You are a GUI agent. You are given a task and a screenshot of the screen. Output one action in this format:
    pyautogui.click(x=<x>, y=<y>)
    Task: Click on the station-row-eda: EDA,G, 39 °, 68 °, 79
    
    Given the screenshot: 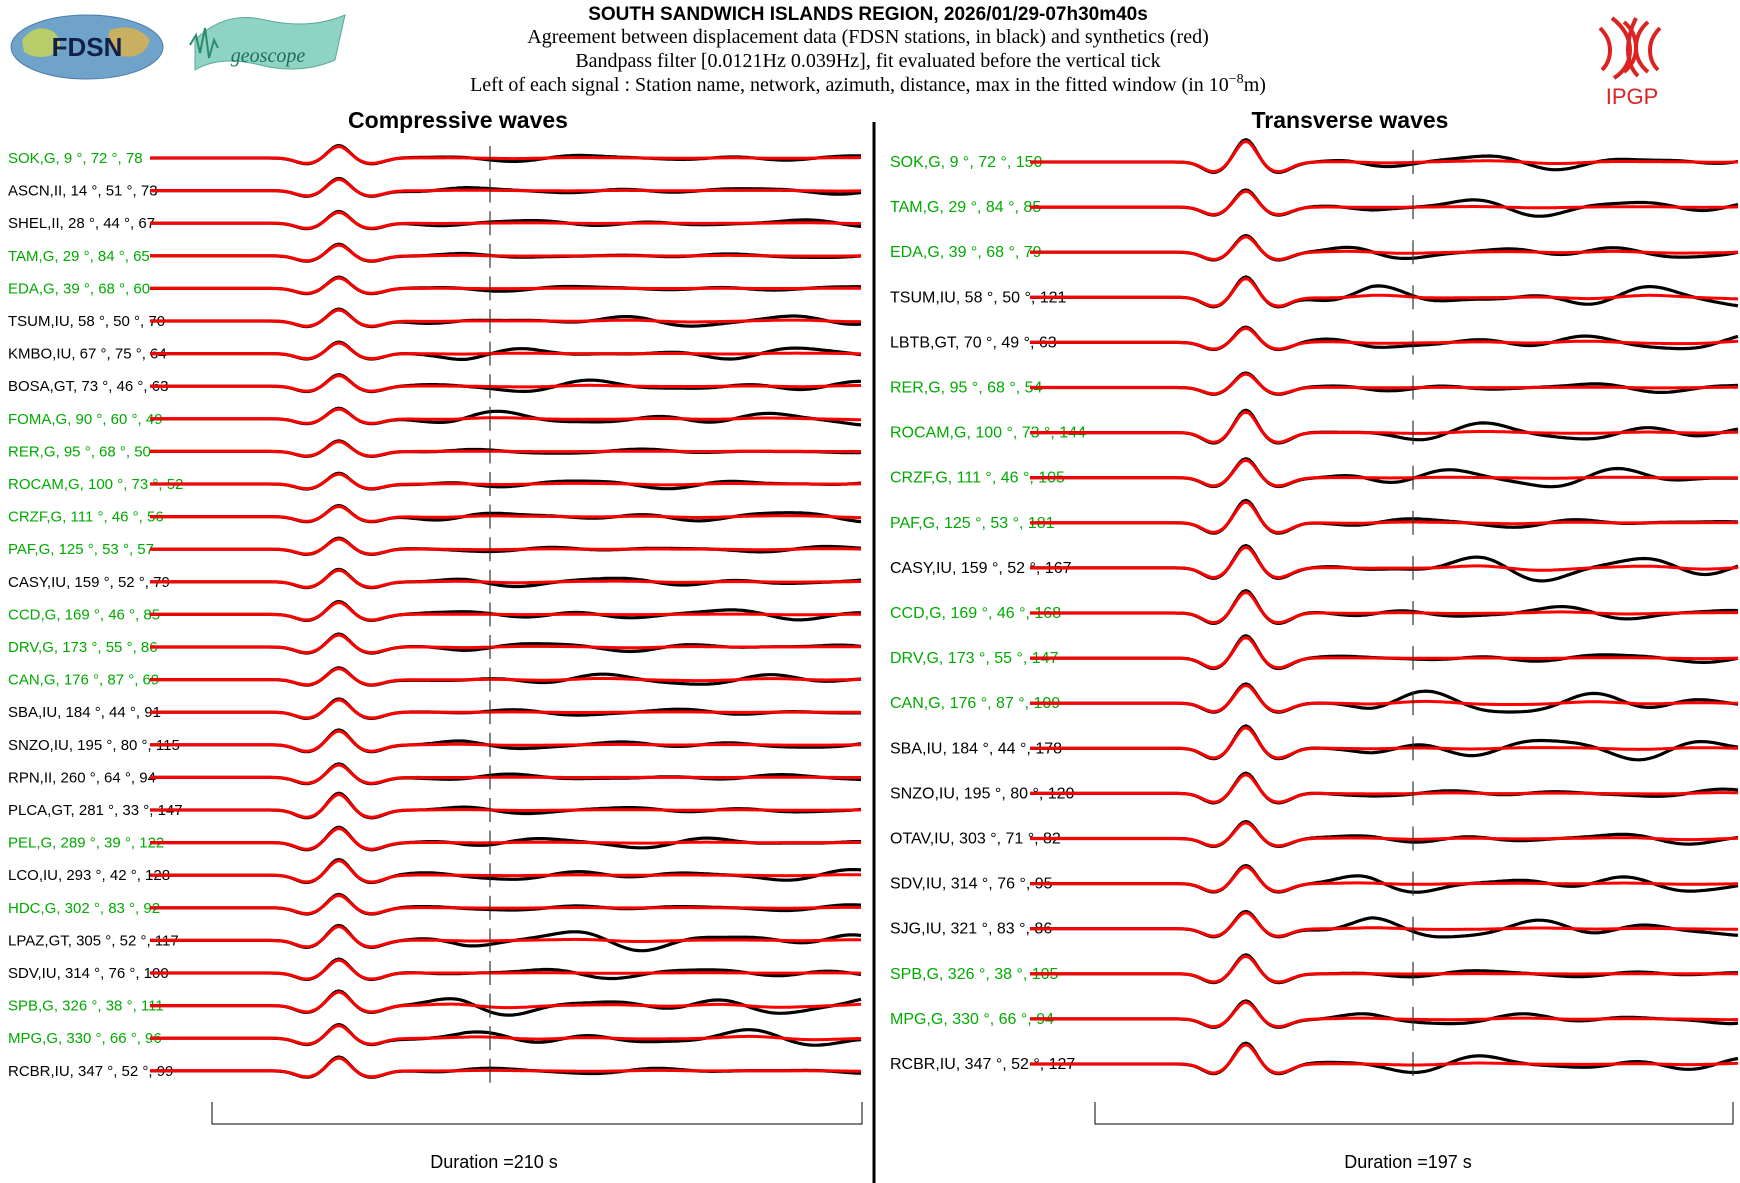 What is the action you would take?
    pyautogui.click(x=1314, y=249)
    